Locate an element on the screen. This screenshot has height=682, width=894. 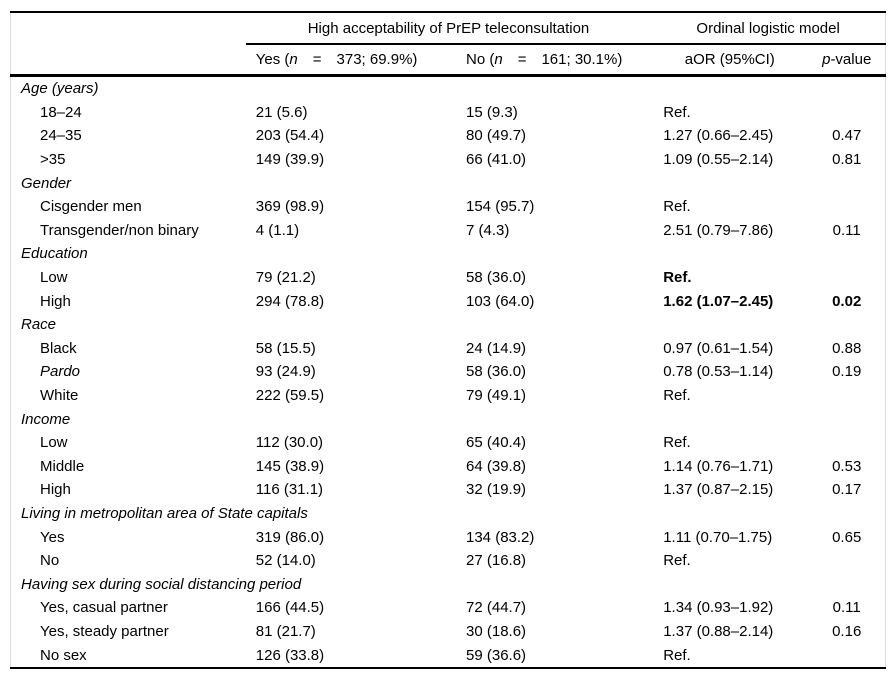
no-value: 79 (49.1) is located at coordinates (496, 396).